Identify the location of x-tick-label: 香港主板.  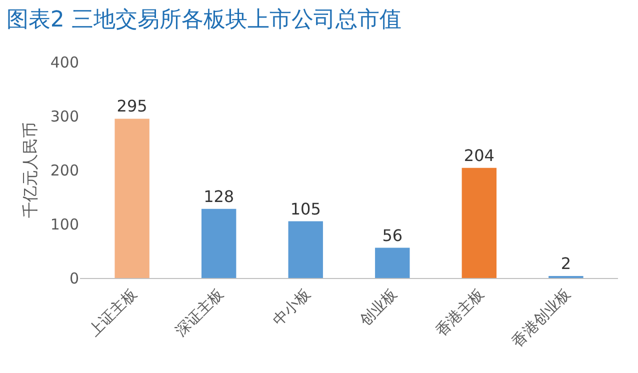
(460, 312).